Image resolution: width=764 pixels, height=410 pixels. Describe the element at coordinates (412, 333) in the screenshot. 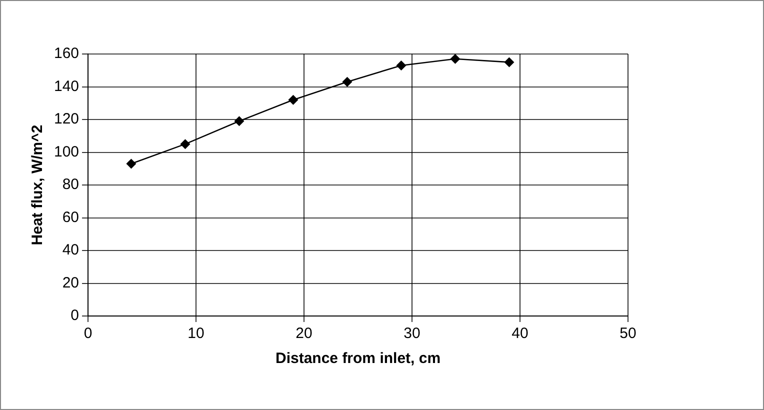

I see `x-tick-label: 30` at that location.